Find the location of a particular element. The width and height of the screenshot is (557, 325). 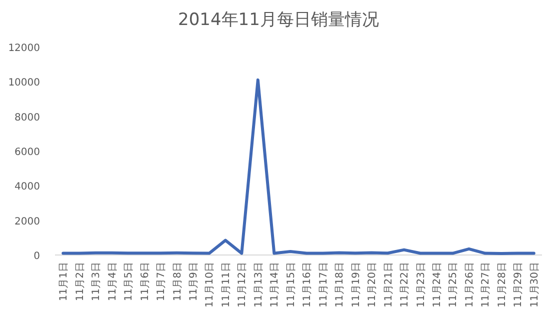

x-tick-label: 11月16日 is located at coordinates (308, 285).